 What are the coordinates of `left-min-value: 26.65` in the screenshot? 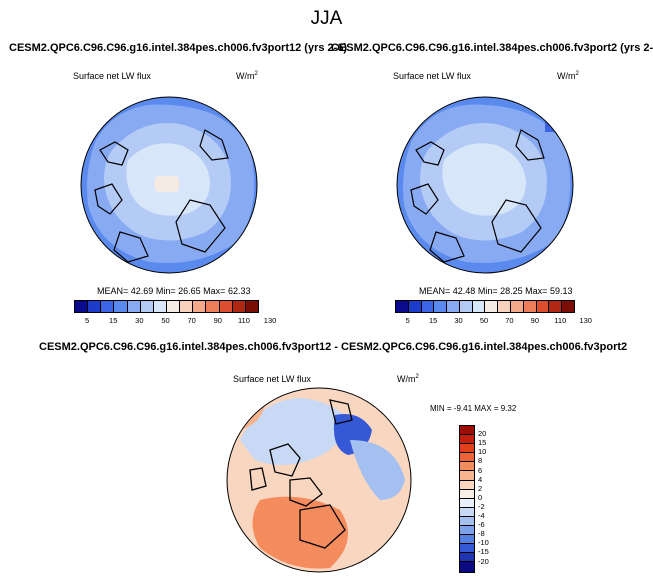 It's located at (189, 291).